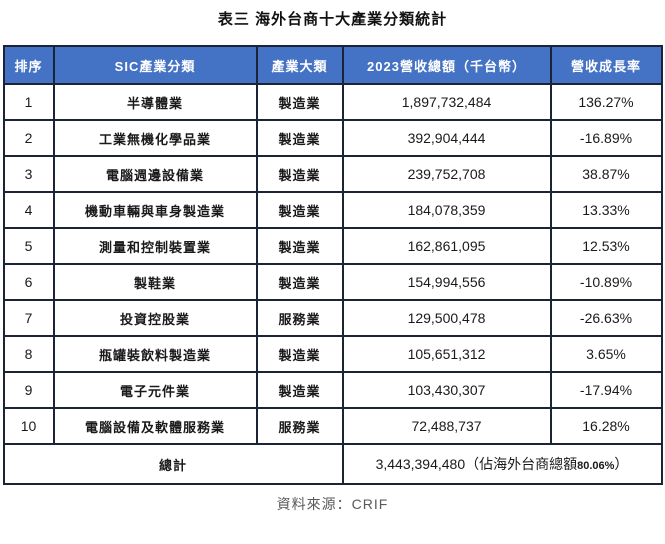 This screenshot has width=665, height=544. Describe the element at coordinates (606, 138) in the screenshot. I see `growth-cell: -16.89%` at that location.